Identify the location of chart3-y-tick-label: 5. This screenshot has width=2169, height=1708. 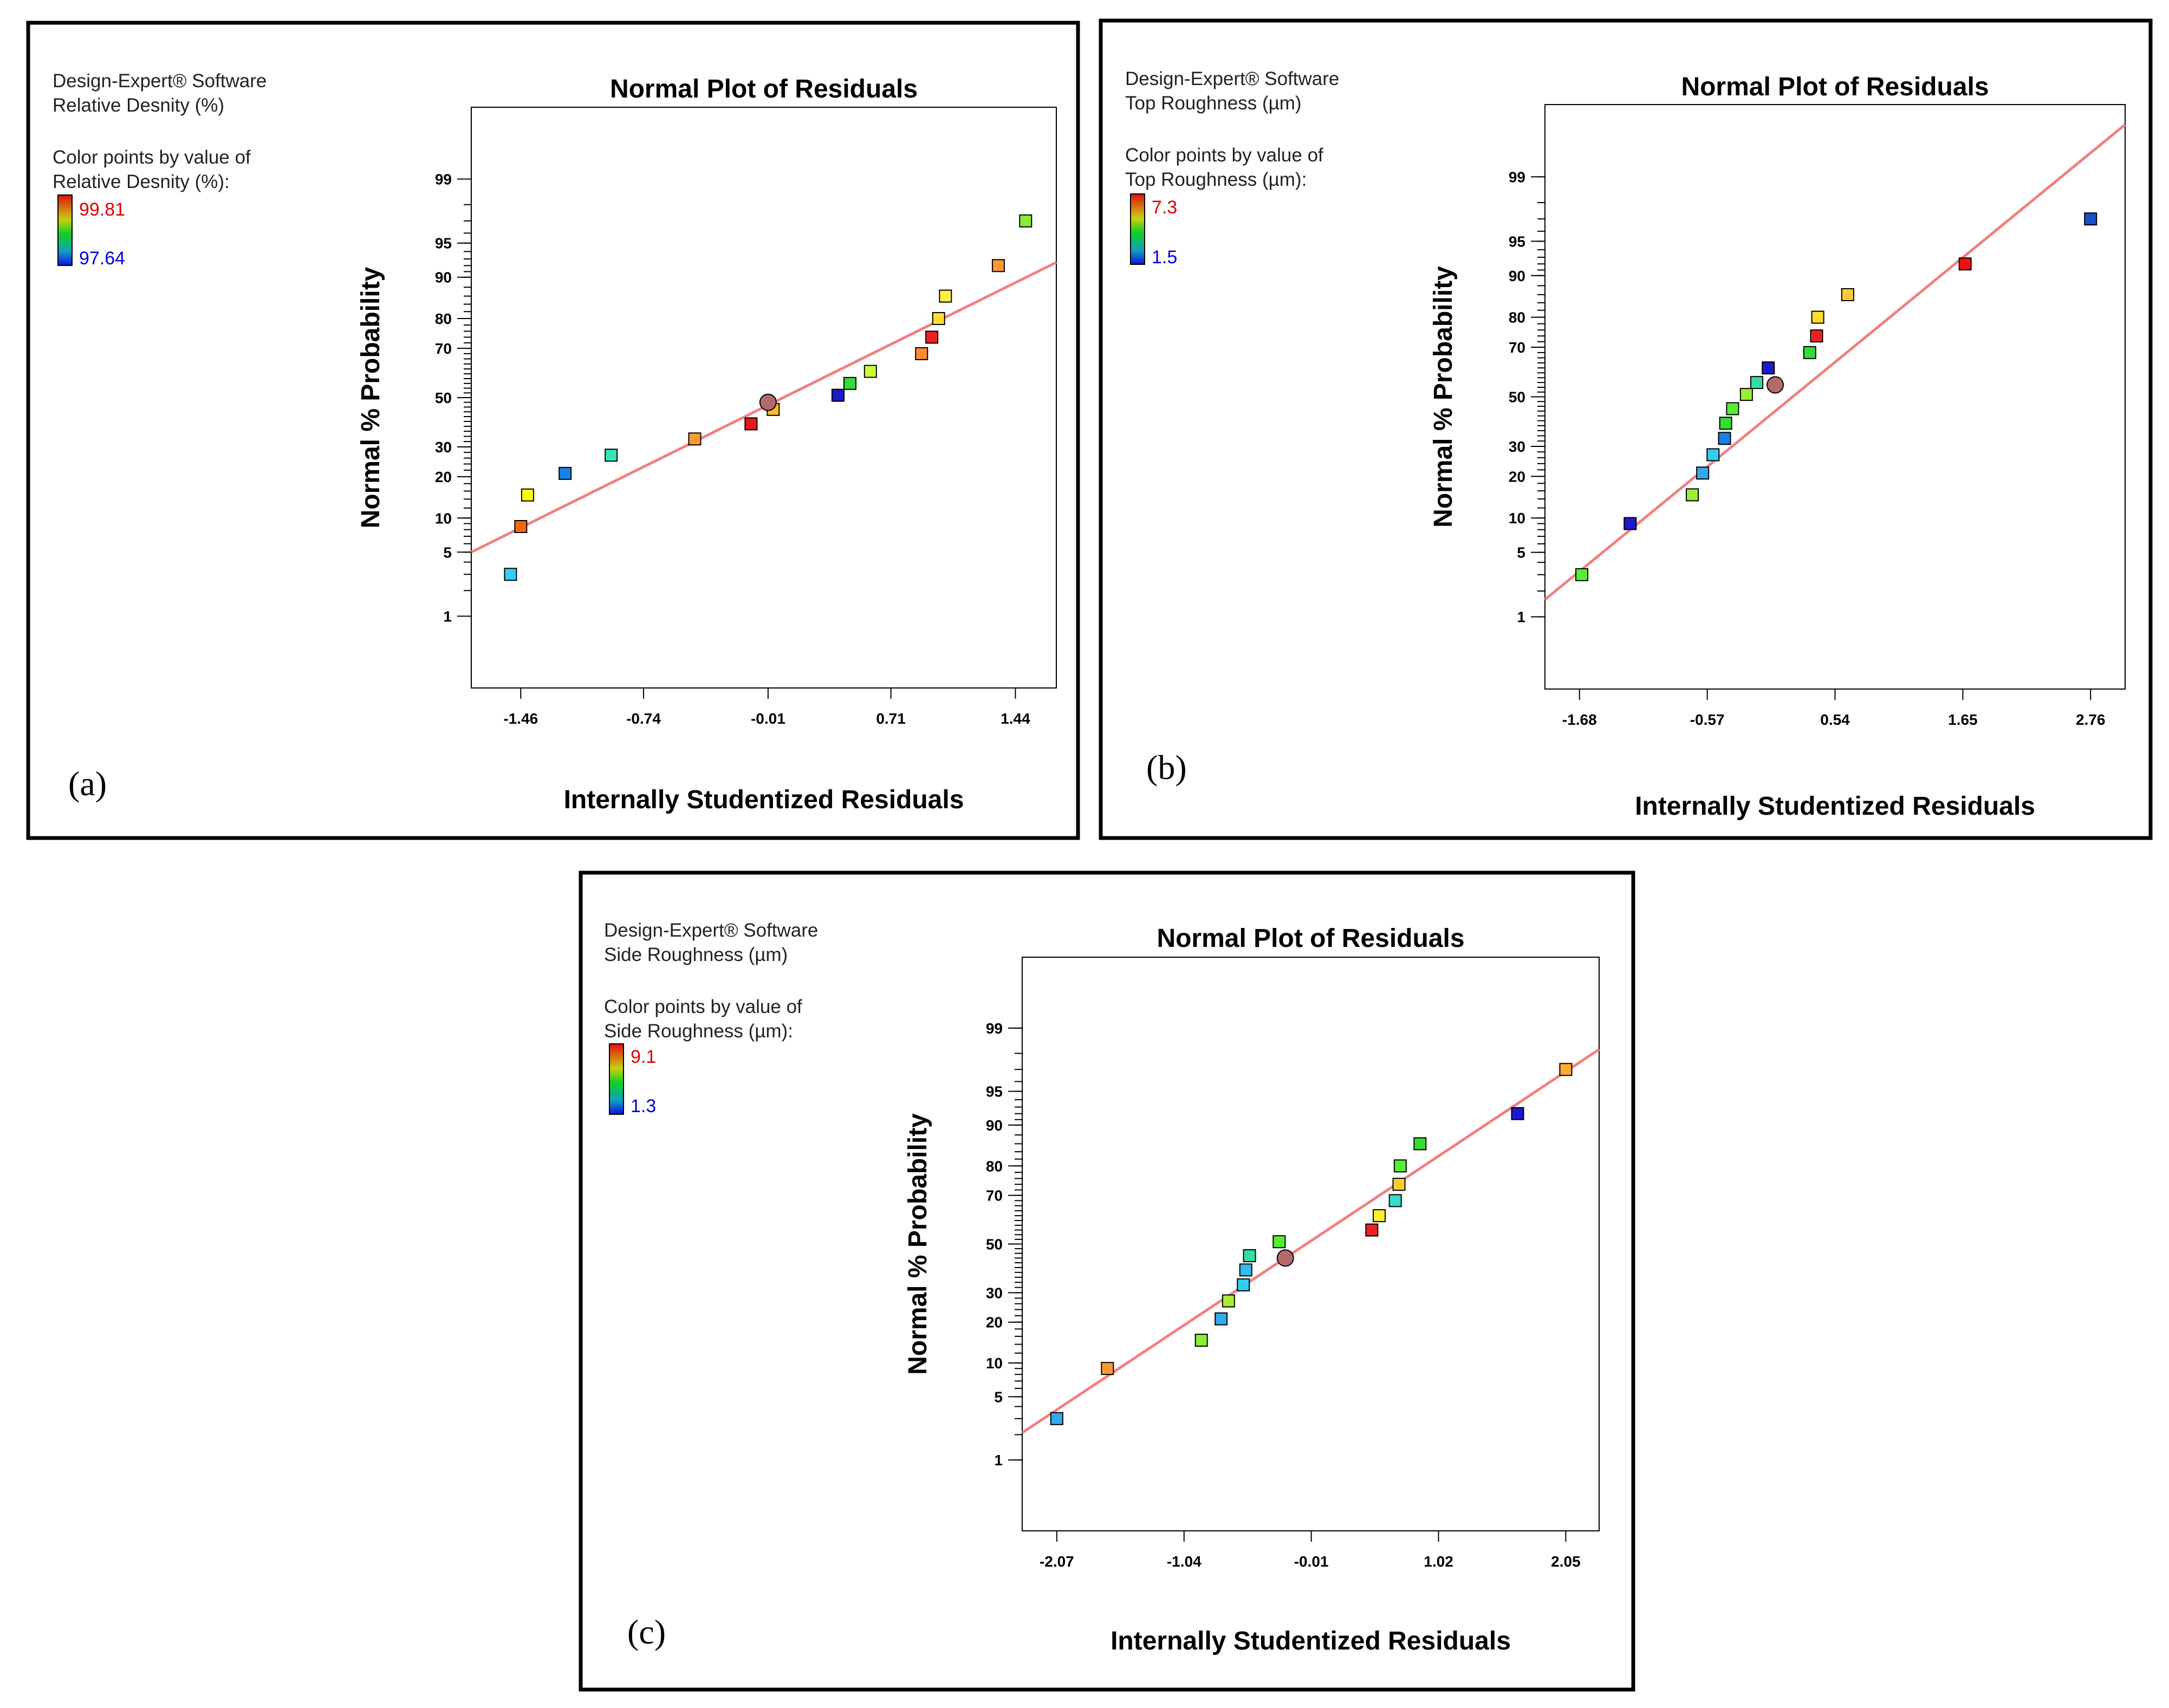
(998, 1397).